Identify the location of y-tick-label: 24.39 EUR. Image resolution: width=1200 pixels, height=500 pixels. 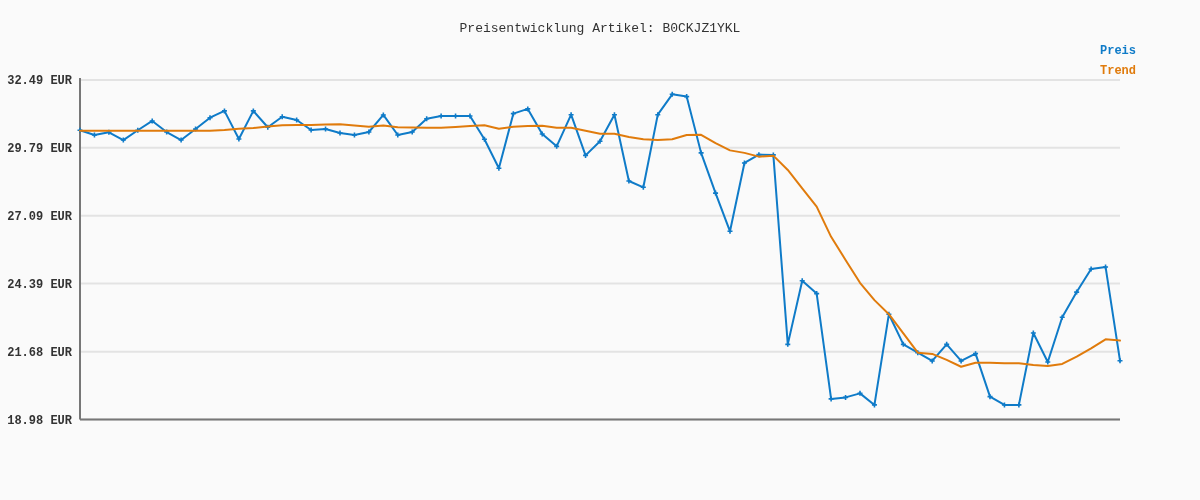
(40, 284).